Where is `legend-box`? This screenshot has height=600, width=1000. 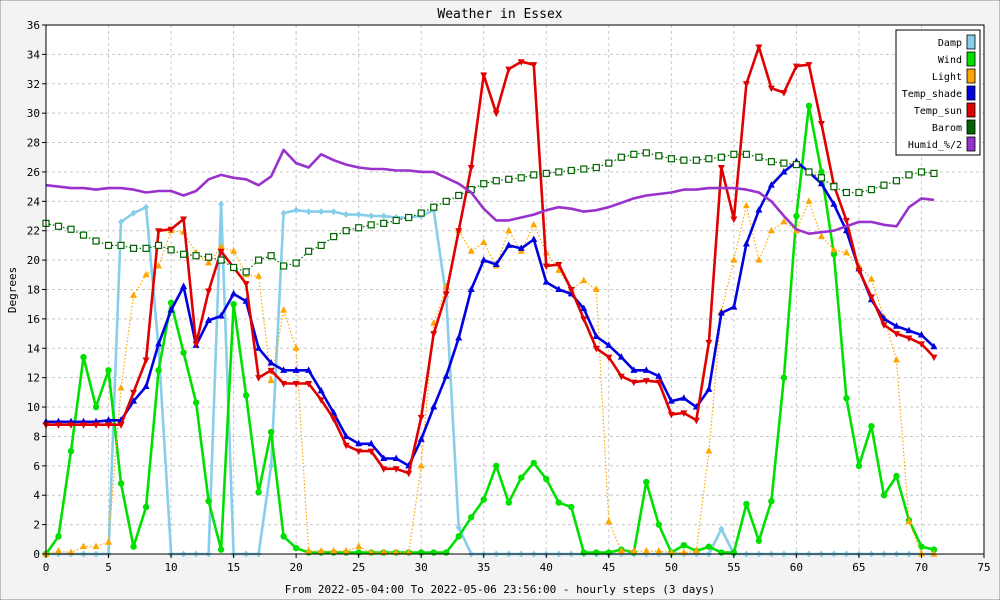
legend-box is located at coordinates (938, 92).